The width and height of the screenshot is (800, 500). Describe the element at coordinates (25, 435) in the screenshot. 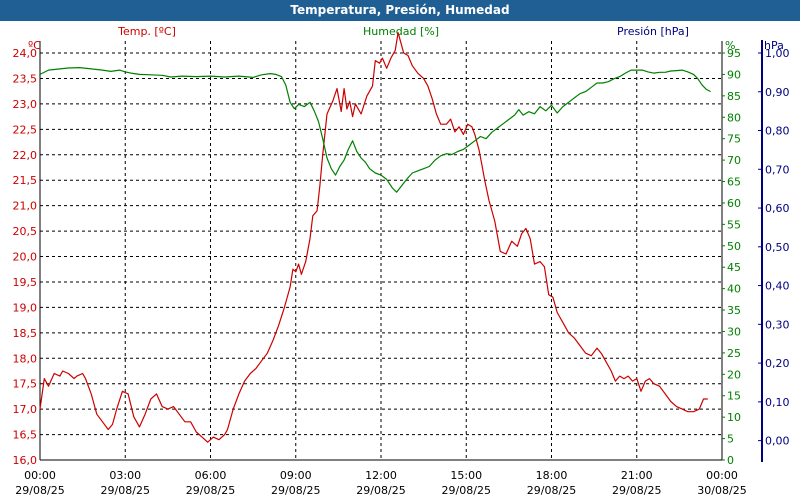

I see `temperature-tick-label: 16,5` at that location.